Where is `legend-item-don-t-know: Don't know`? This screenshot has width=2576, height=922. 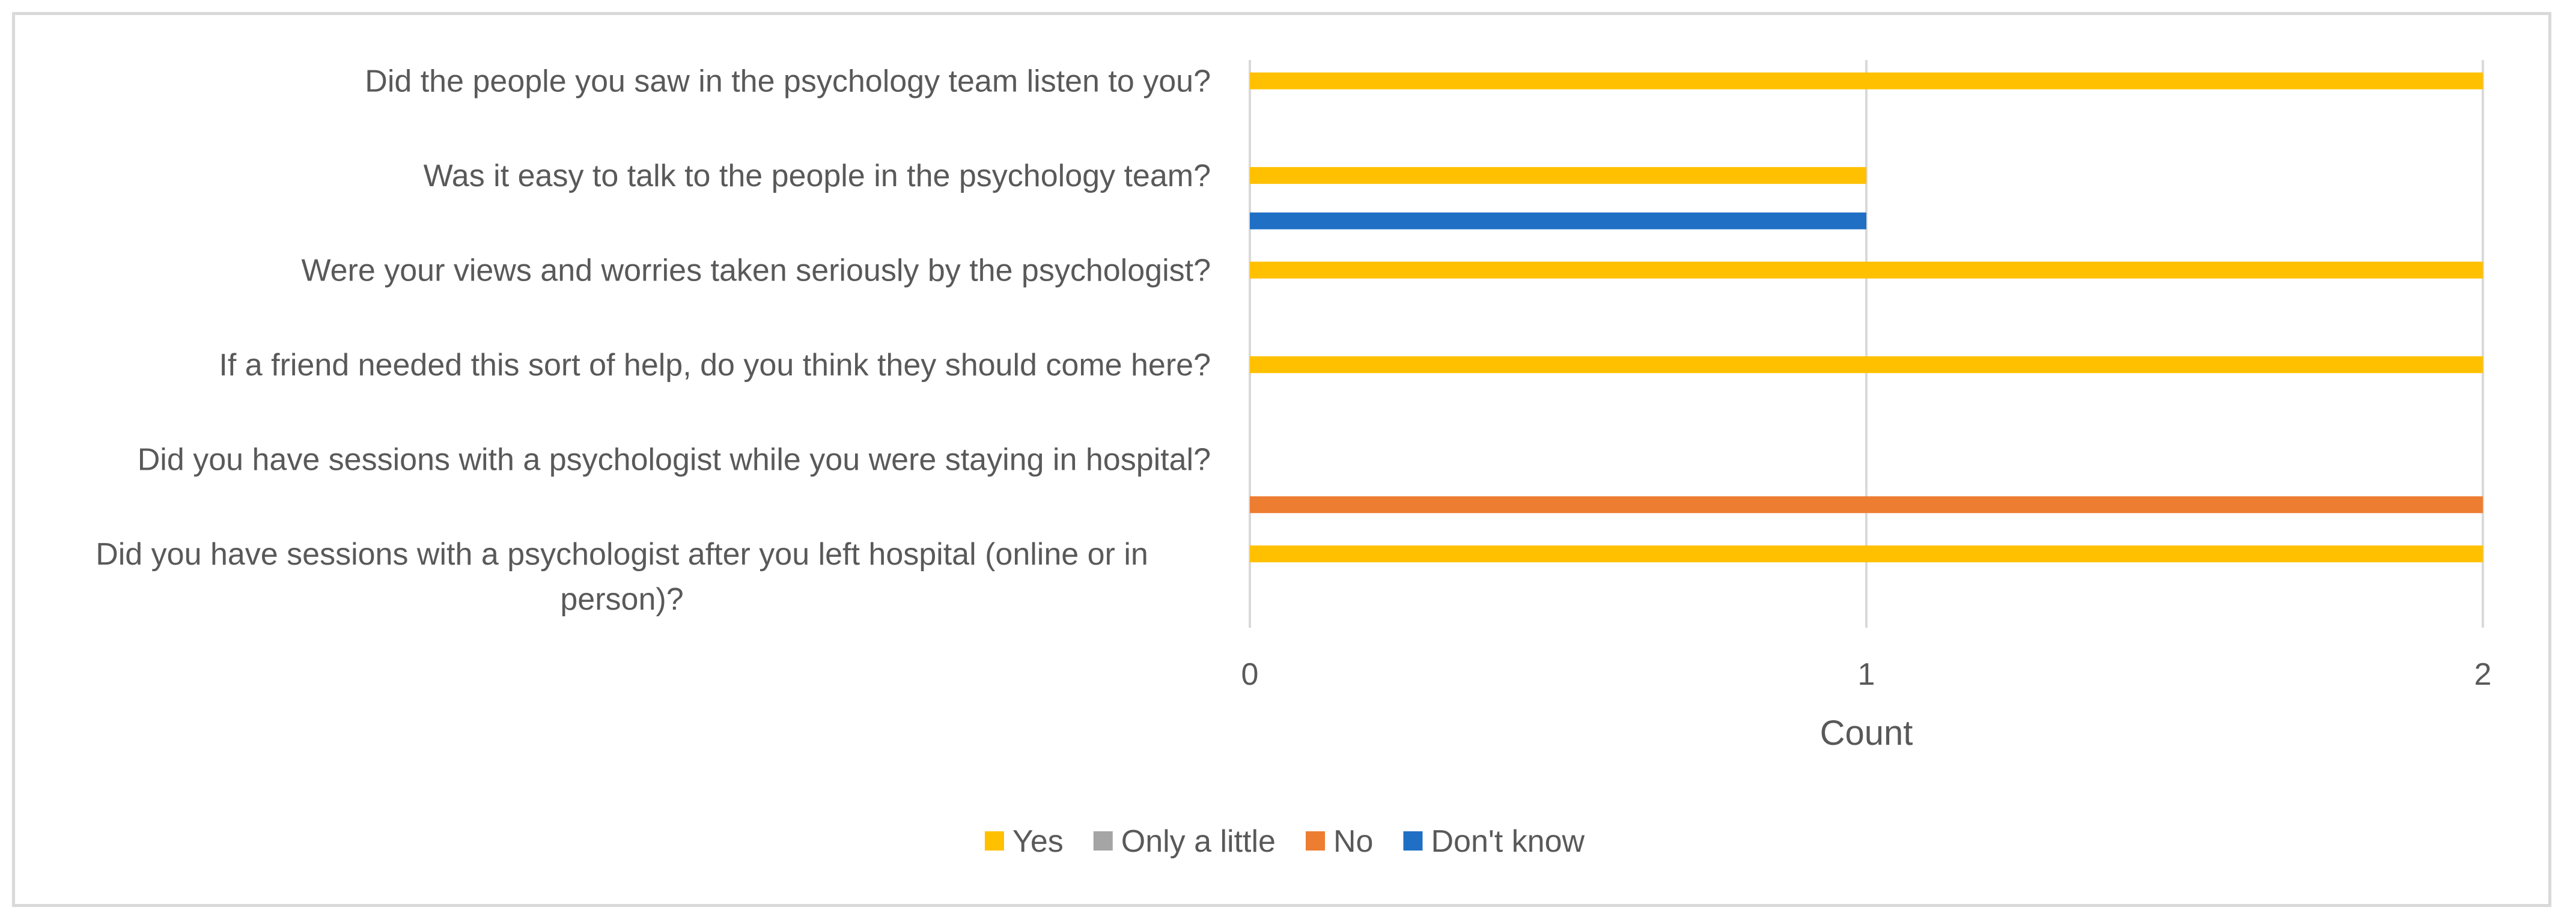
legend-item-don-t-know: Don't know is located at coordinates (1494, 842).